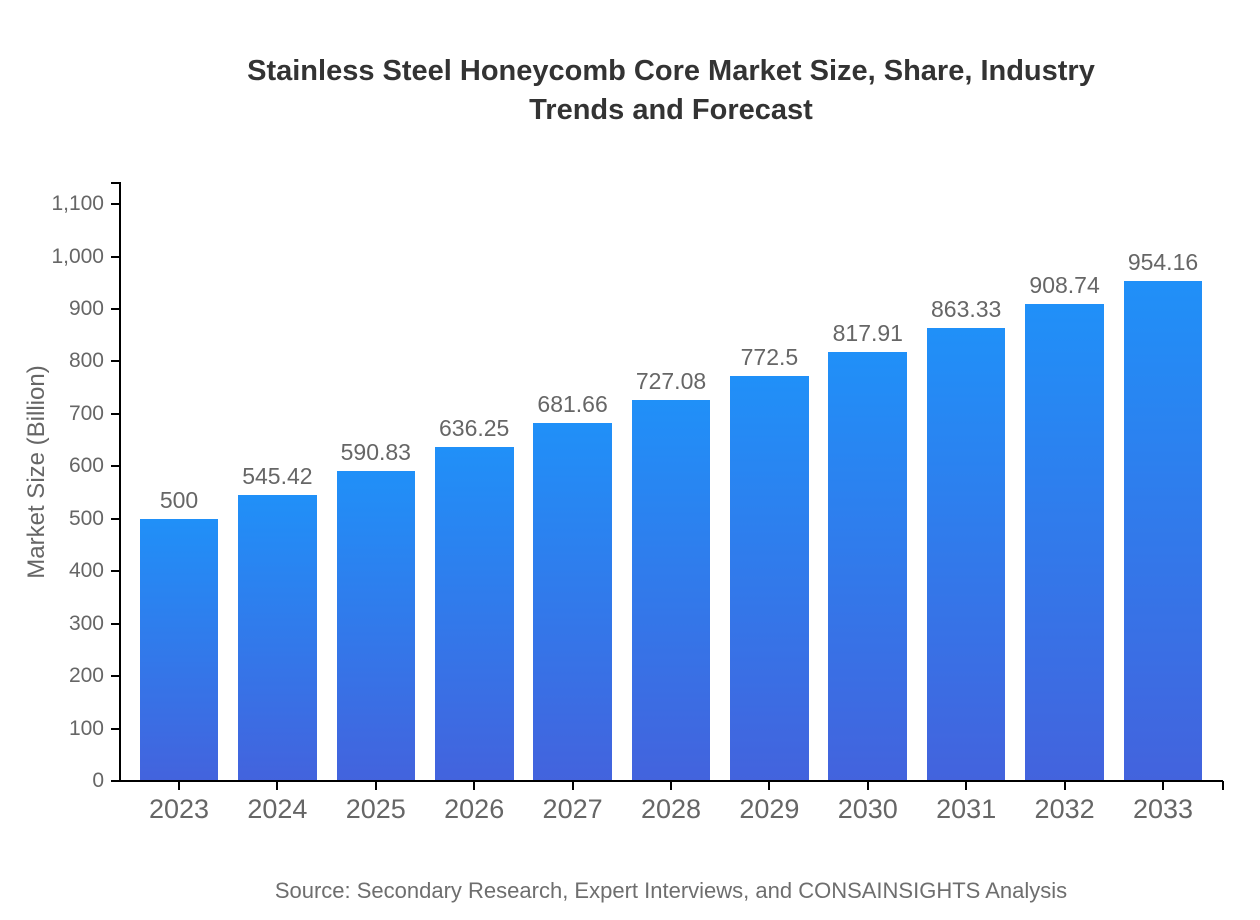 The image size is (1260, 920). I want to click on bar-value-label: 908.74, so click(1064, 285).